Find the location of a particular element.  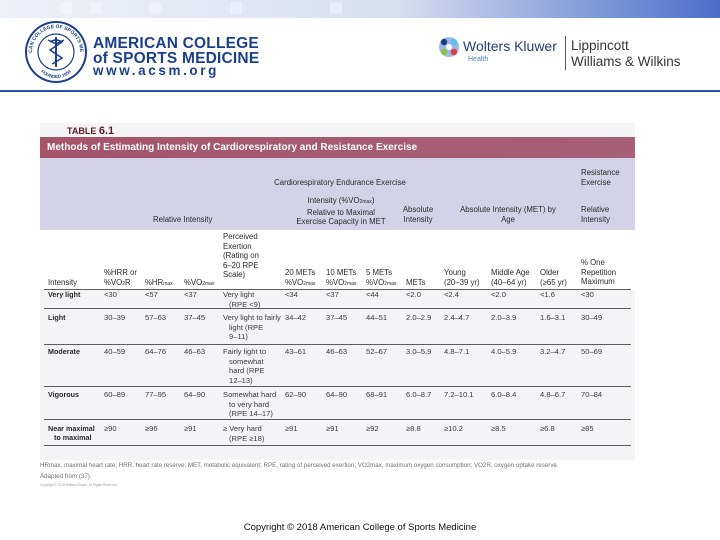

table-cell: 3.0–5.9 is located at coordinates (419, 351).